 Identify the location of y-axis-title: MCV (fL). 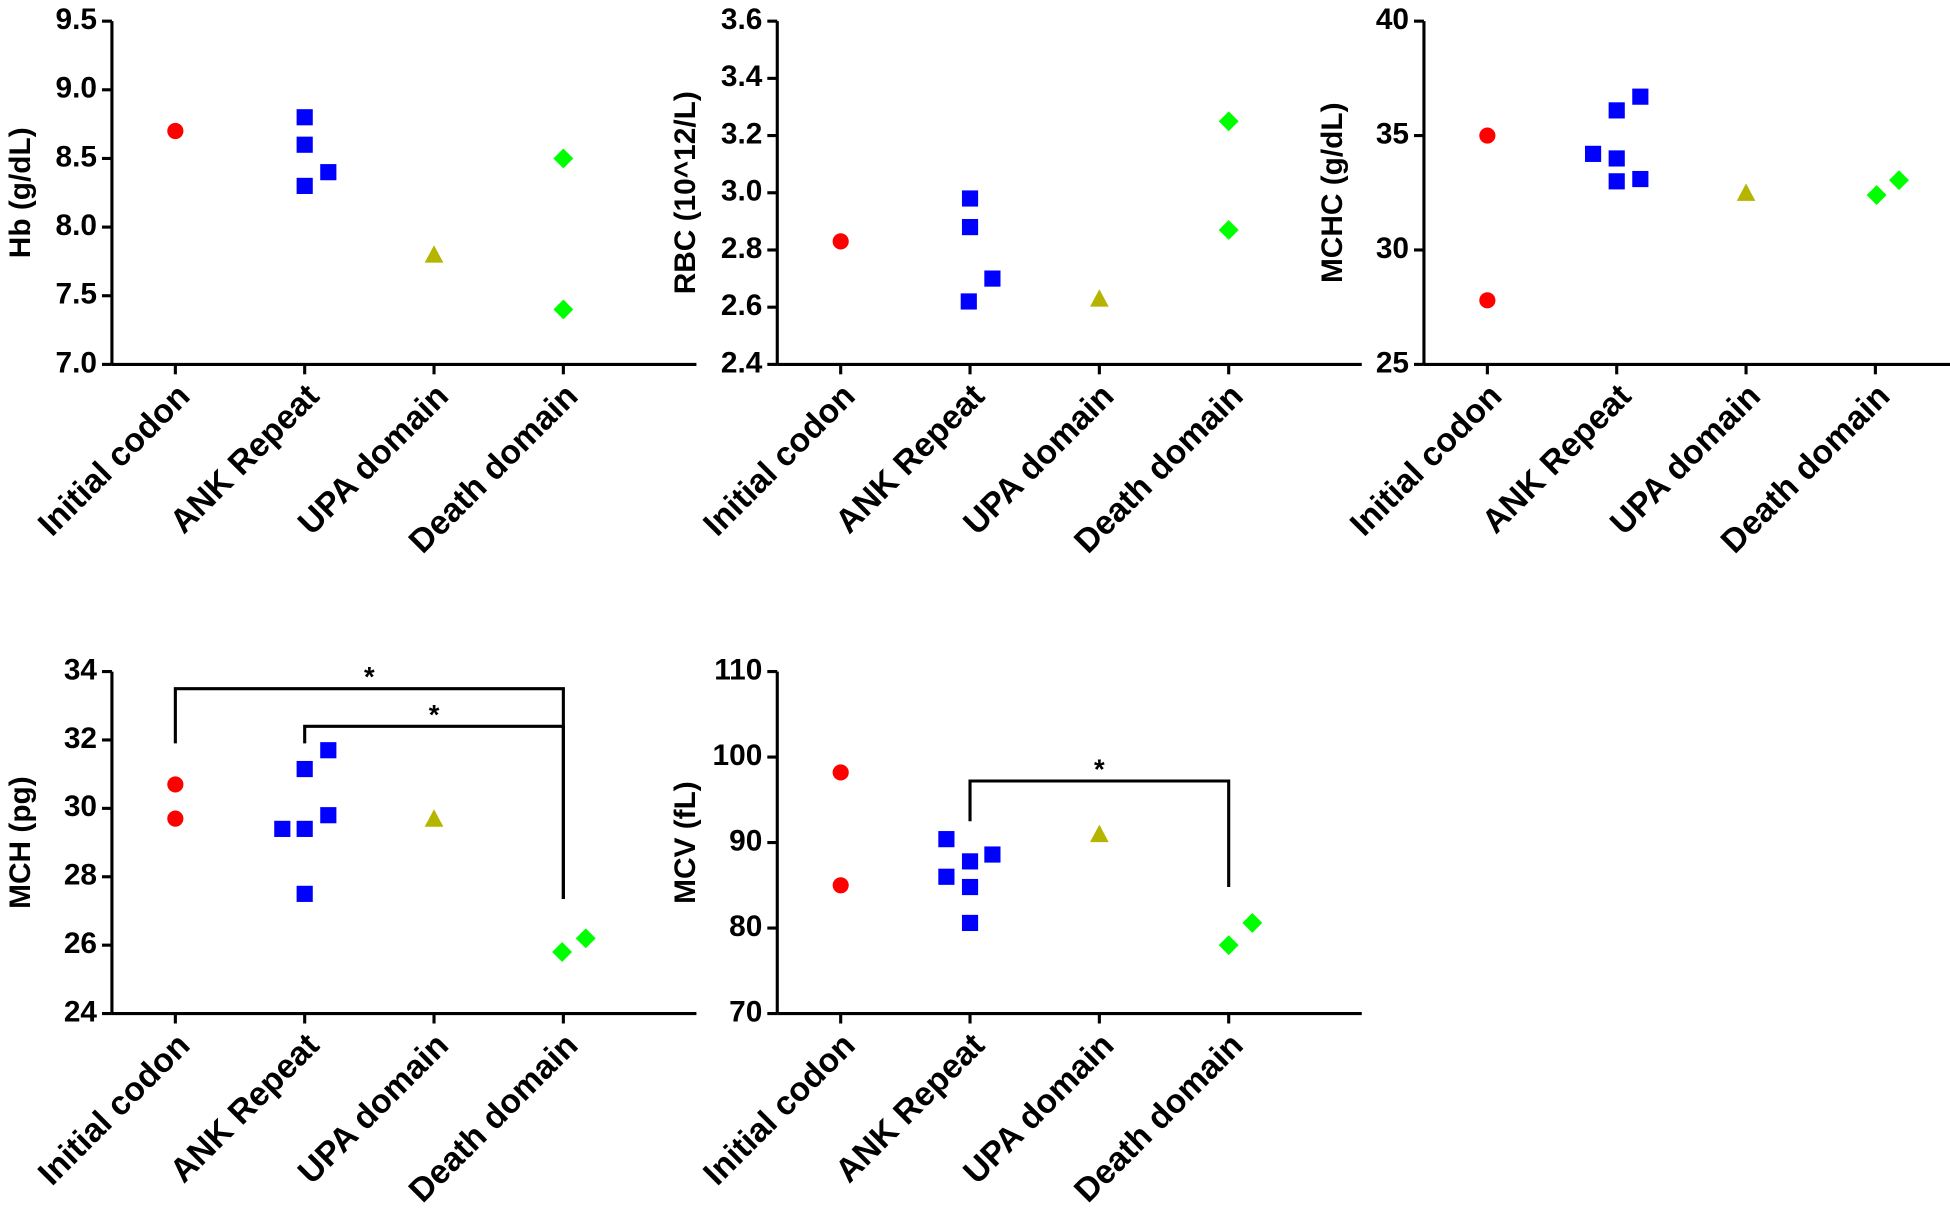
(685, 842).